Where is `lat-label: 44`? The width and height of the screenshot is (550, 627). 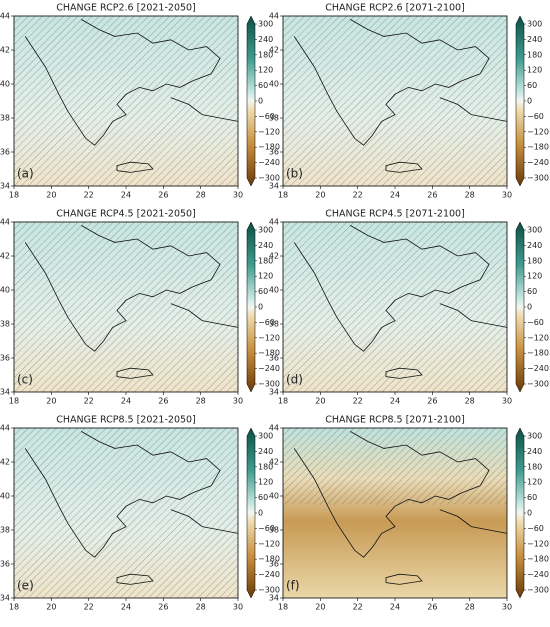
lat-label: 44 is located at coordinates (5, 428).